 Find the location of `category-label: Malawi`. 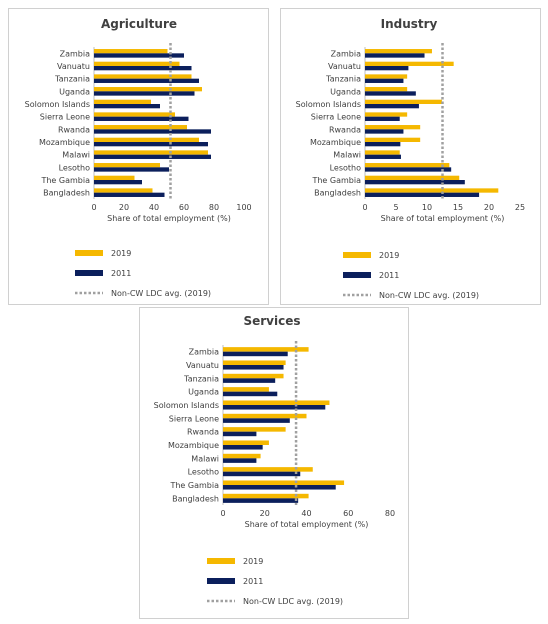

category-label: Malawi is located at coordinates (76, 155).